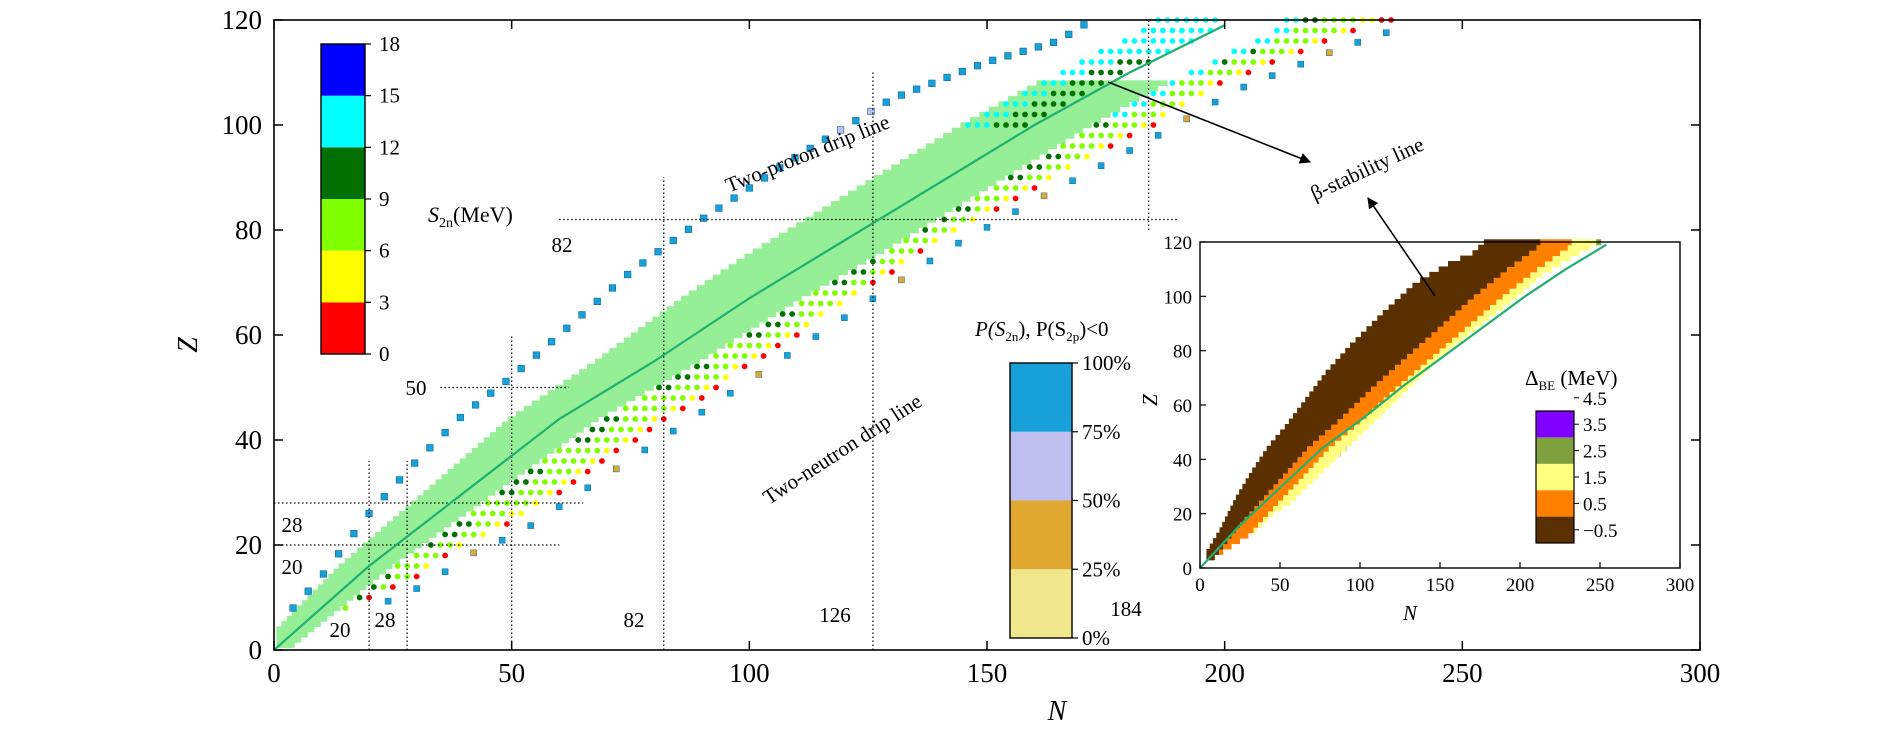  Describe the element at coordinates (1700, 673) in the screenshot. I see `x-tick-label: 300` at that location.